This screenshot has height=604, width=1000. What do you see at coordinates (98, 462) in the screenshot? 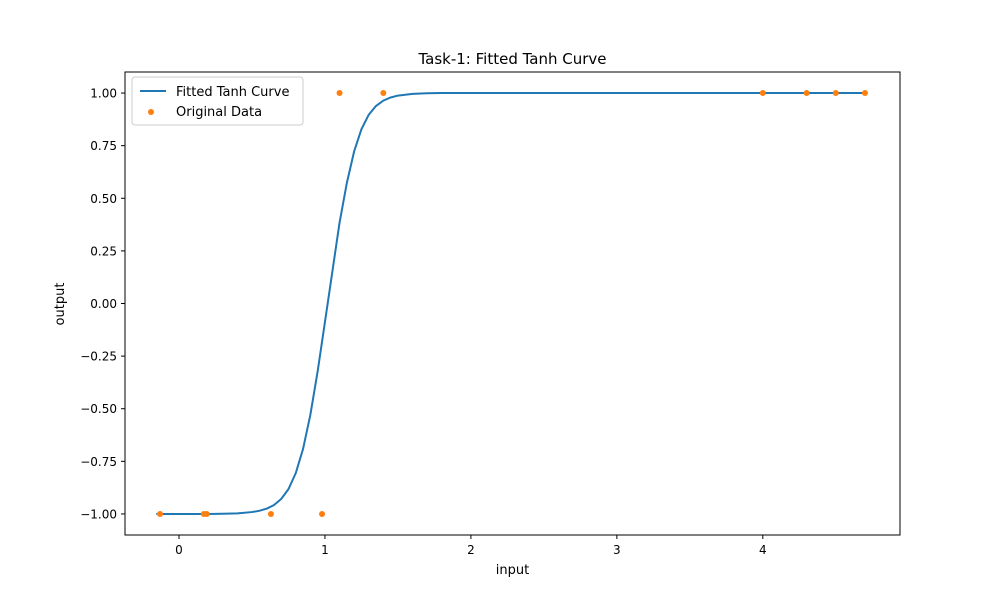
I see `y-tick-label: −0.75` at bounding box center [98, 462].